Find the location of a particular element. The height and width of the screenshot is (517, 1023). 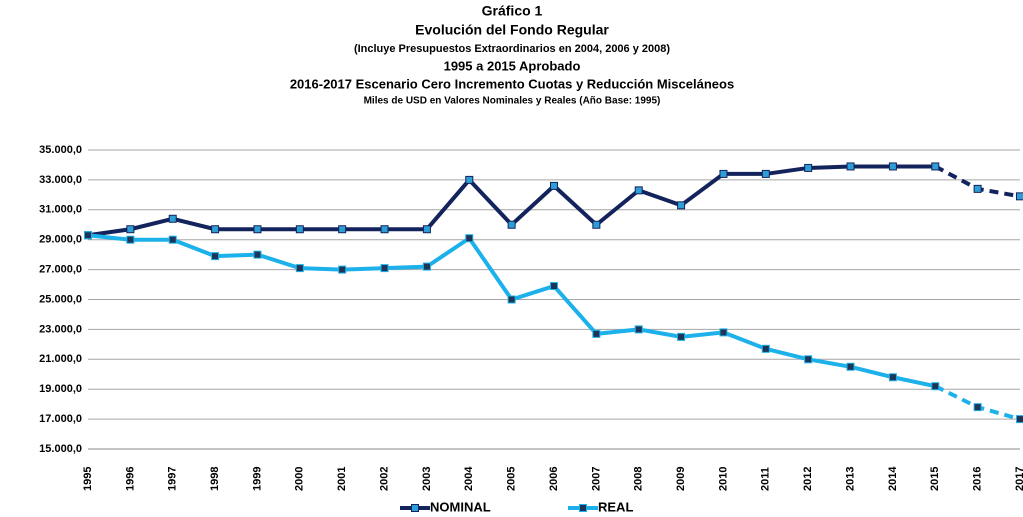

x-tick-label: 2008 is located at coordinates (639, 479).